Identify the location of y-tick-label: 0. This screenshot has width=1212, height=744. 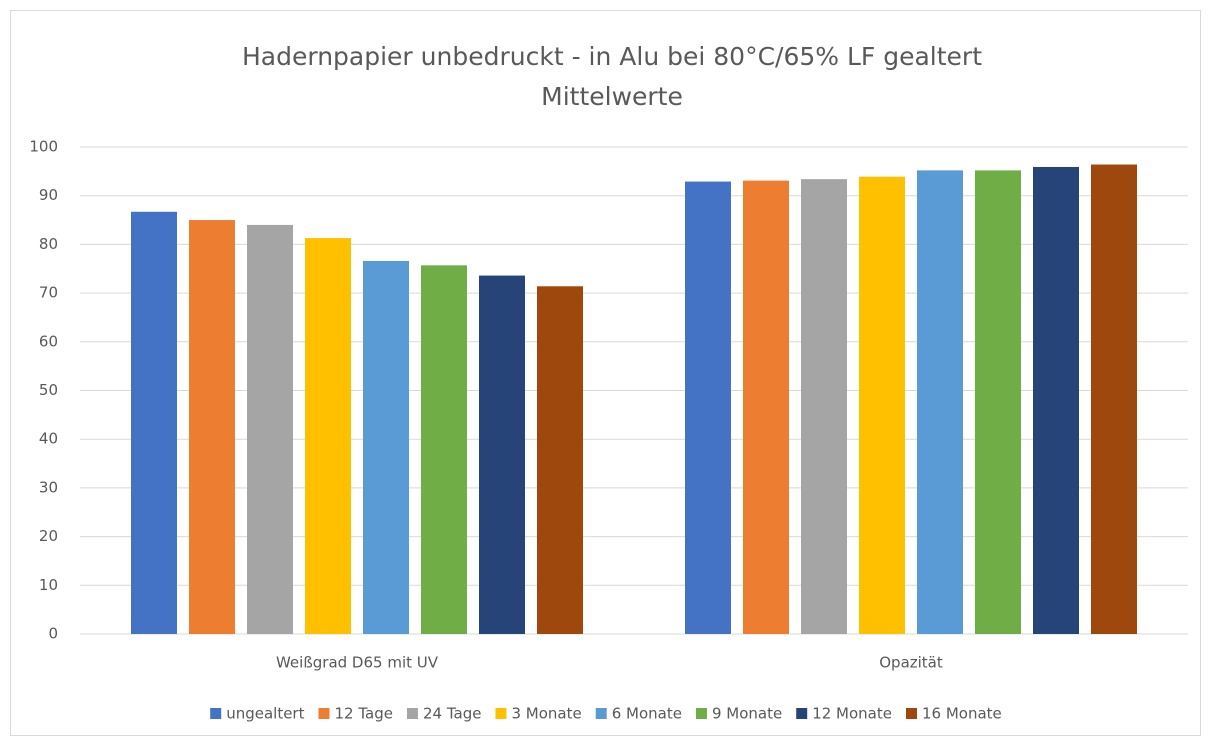
(53, 634).